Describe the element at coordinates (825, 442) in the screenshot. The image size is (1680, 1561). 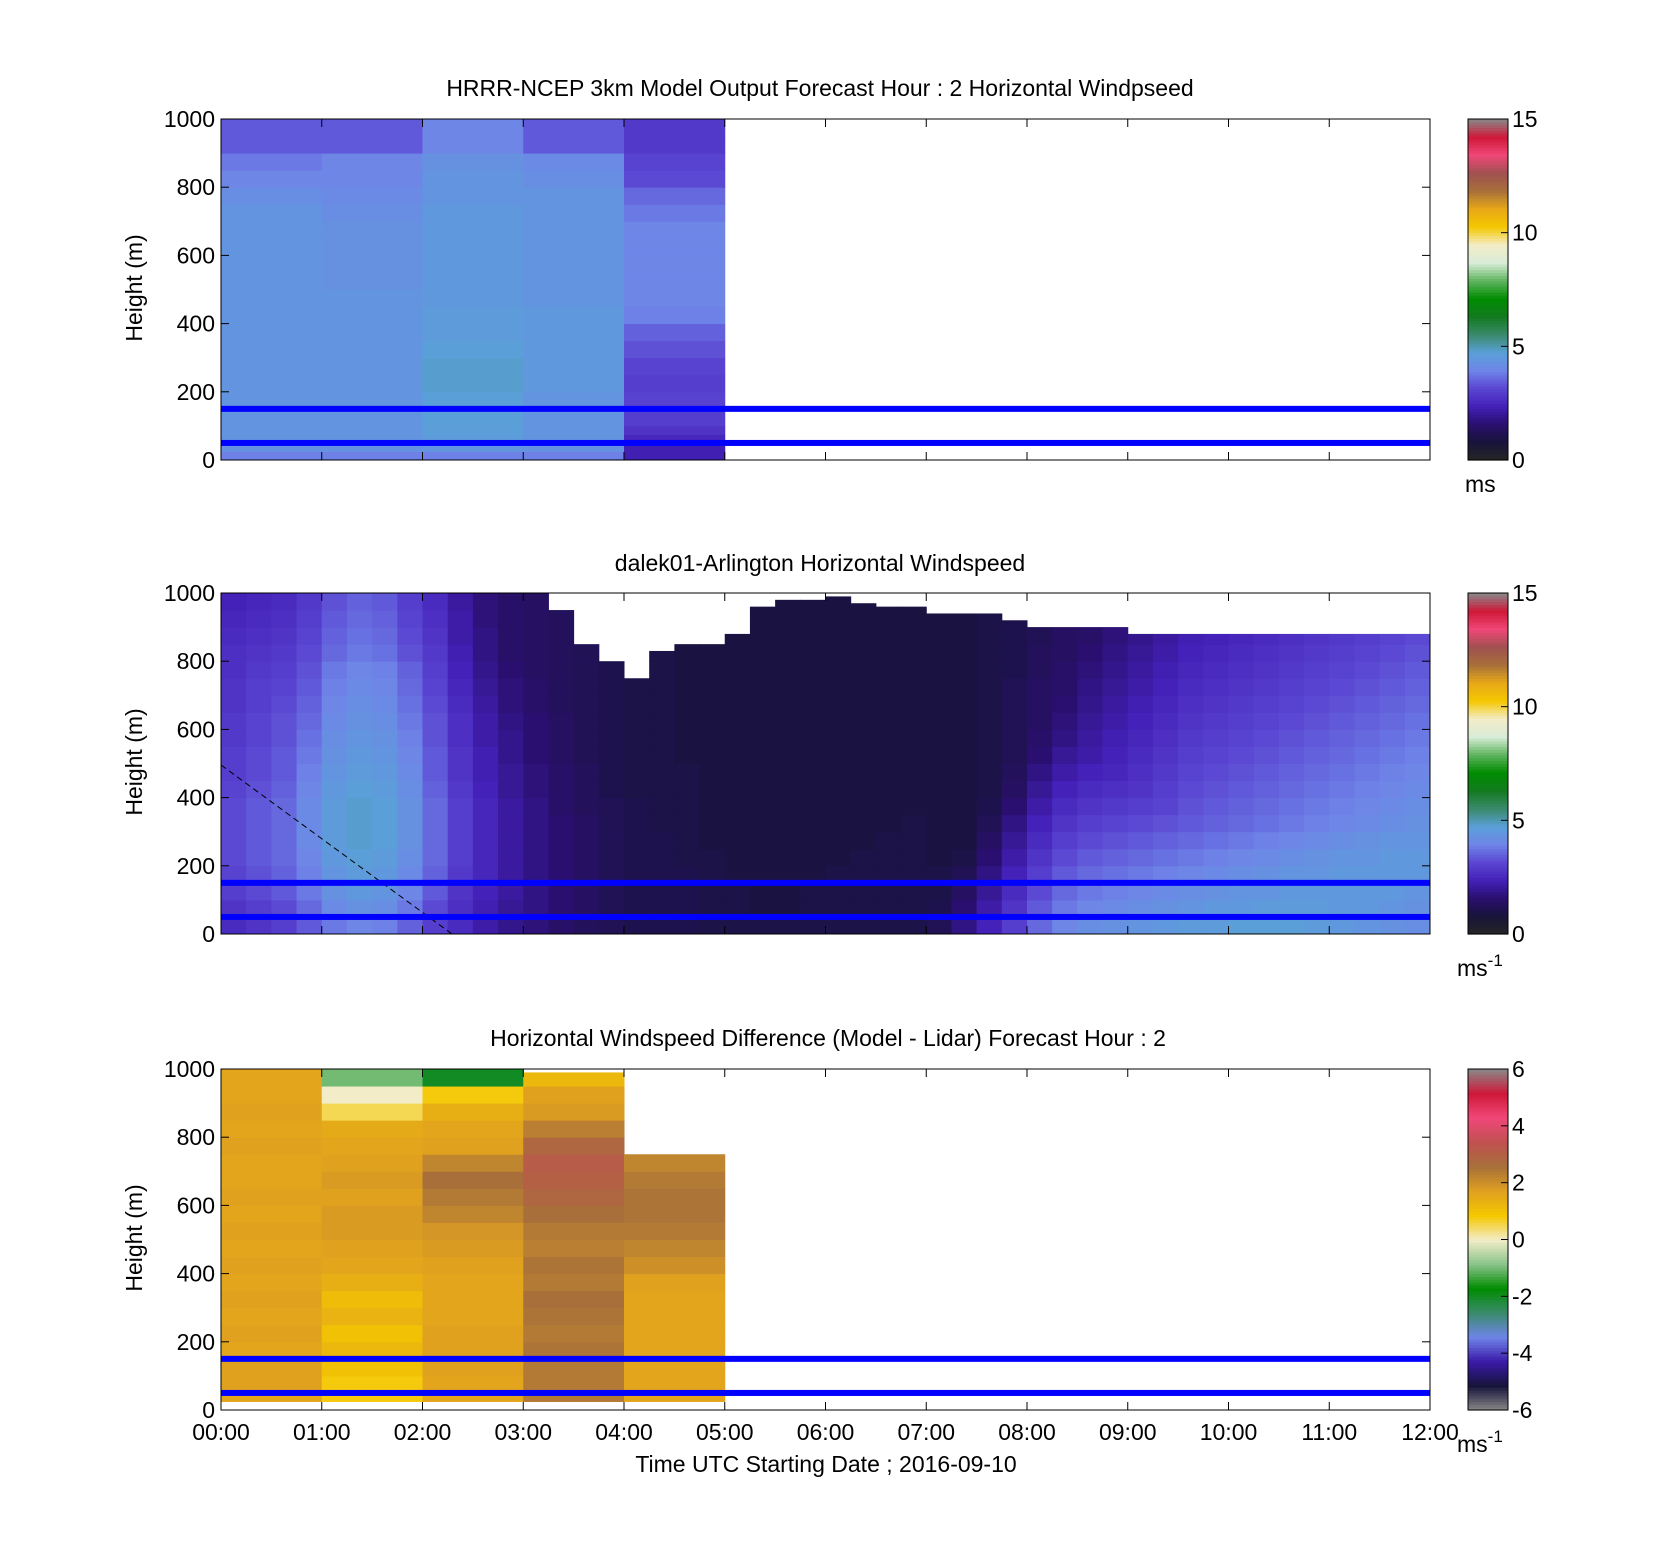
I see `height-reference-line` at that location.